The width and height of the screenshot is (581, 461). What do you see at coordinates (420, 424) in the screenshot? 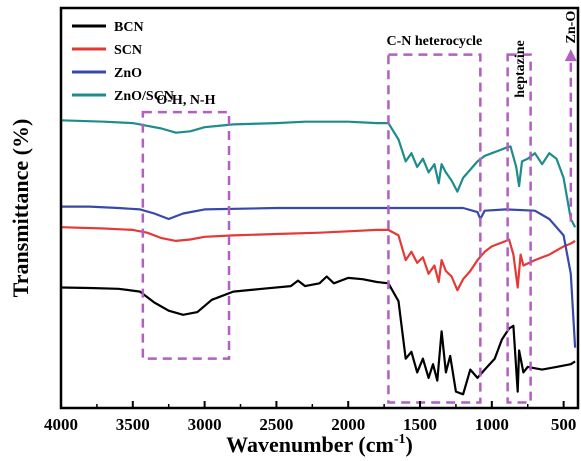
I see `x-tick-label-1500: 1500` at bounding box center [420, 424].